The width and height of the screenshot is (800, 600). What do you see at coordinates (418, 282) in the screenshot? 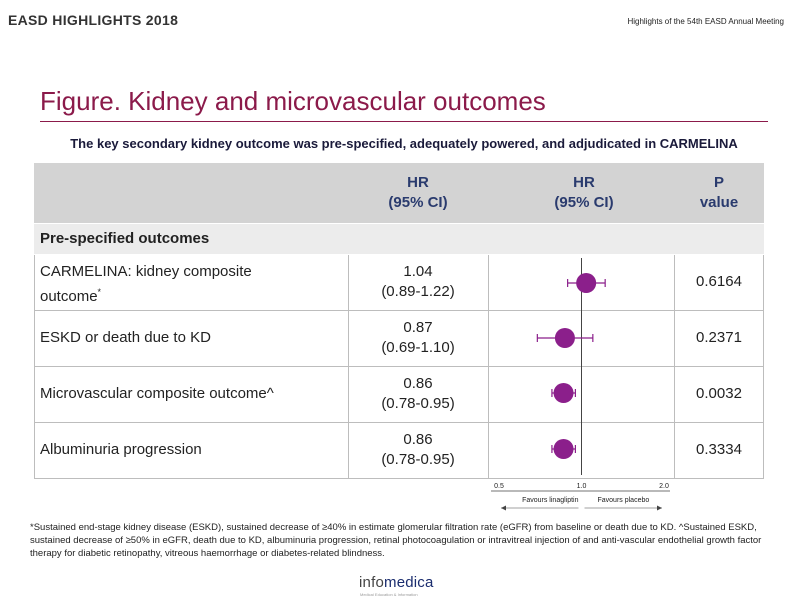
I see `hr-value: 1.04 (0.89-1.22)` at bounding box center [418, 282].